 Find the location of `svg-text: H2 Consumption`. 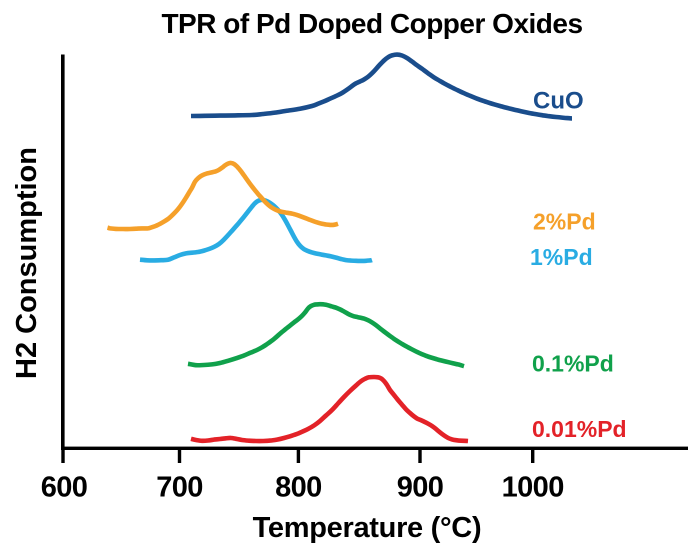

svg-text: H2 Consumption is located at coordinates (27, 263).